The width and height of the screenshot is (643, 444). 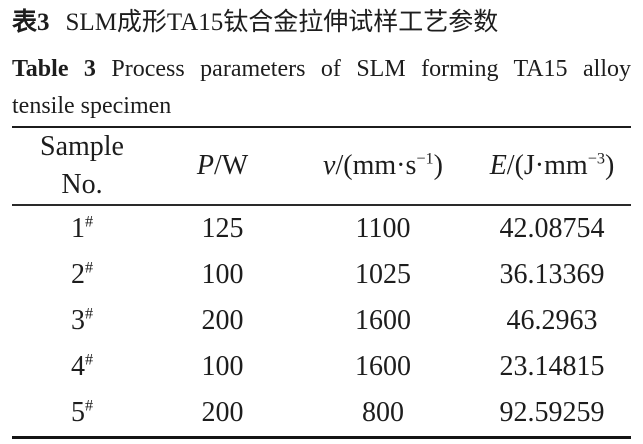 I want to click on table-row: 2# 100 1025 36.13369, so click(x=321, y=275).